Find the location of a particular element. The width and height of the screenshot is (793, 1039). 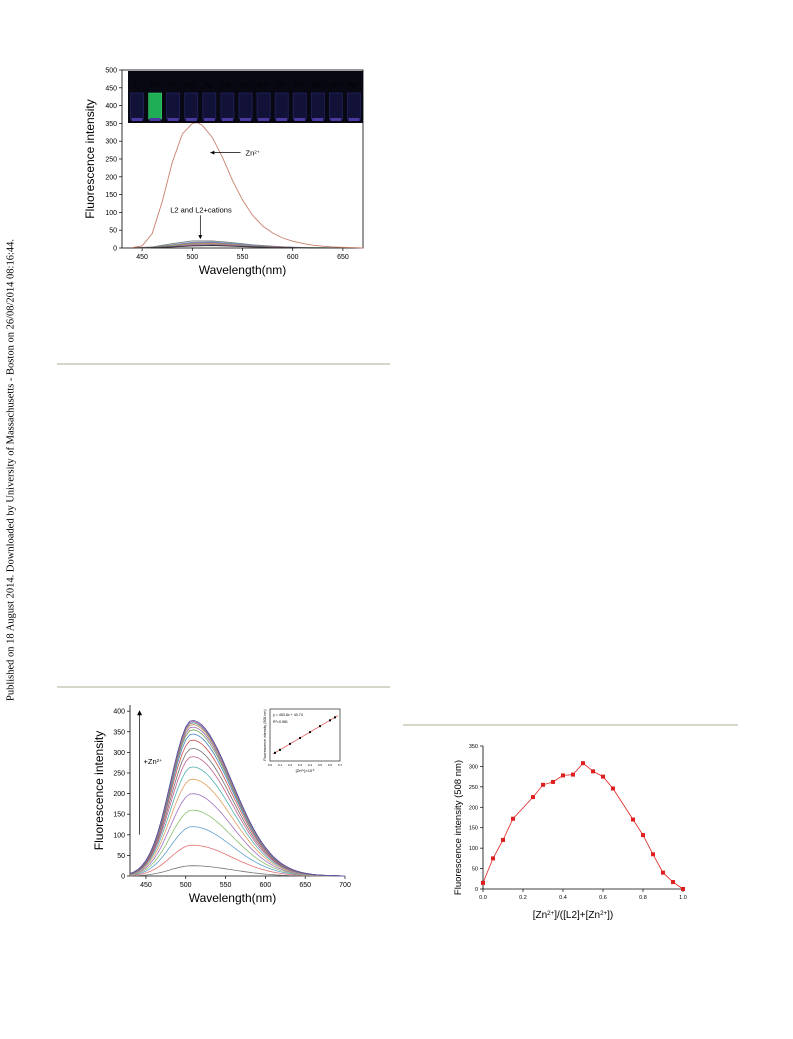

vial-label: Pb2+ is located at coordinates (318, 85).